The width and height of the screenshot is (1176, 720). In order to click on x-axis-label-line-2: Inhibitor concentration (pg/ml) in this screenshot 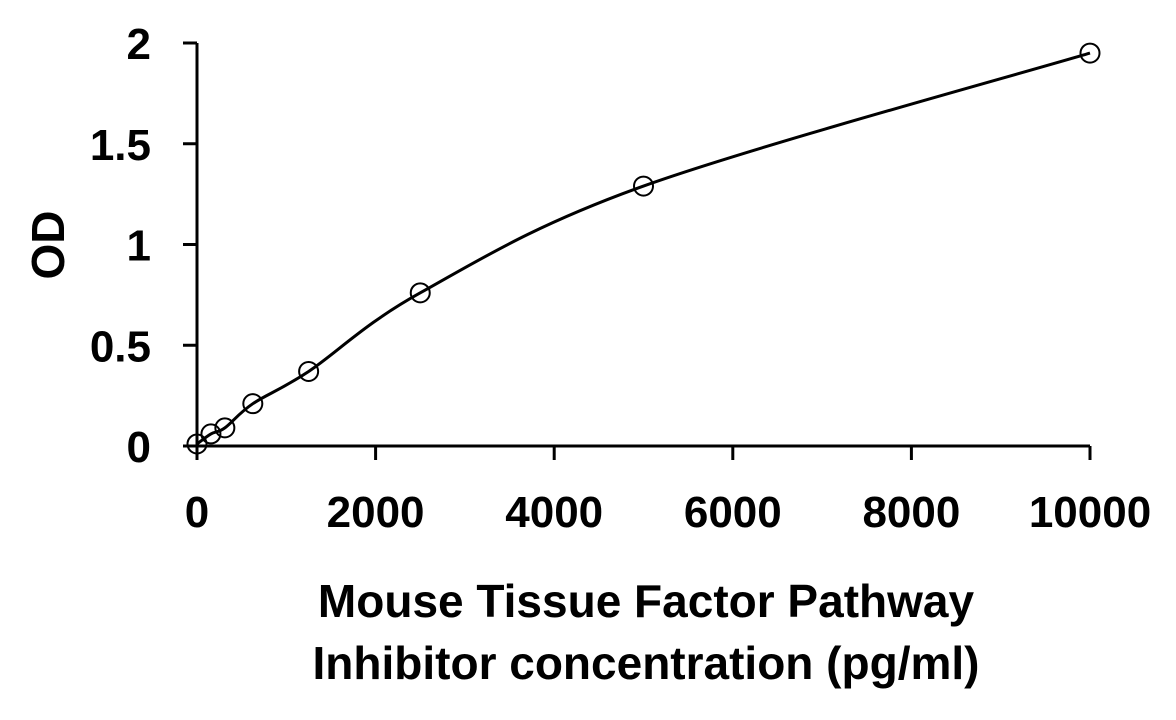, I will do `click(646, 663)`.